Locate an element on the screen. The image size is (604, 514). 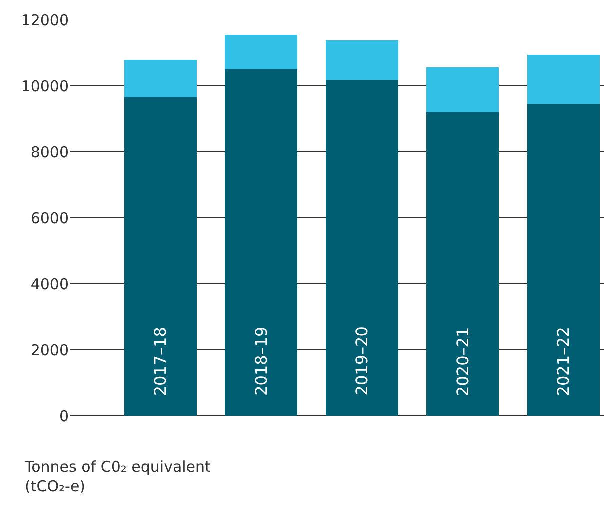
y-tick-label: 4000 is located at coordinates (49, 284).